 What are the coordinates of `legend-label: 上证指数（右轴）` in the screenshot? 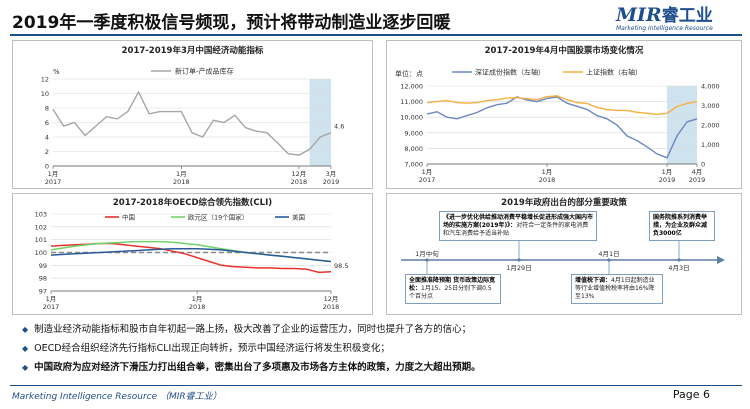 It's located at (614, 72).